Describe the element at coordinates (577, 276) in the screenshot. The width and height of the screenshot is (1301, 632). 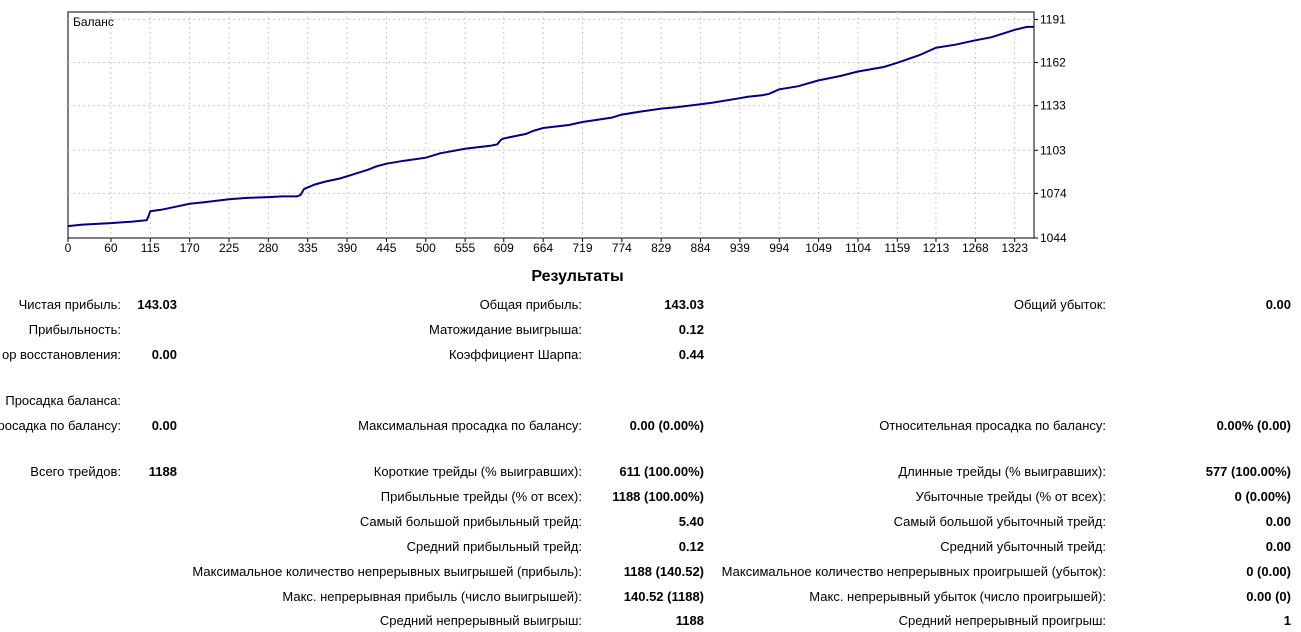
I see `results-title: Результаты` at that location.